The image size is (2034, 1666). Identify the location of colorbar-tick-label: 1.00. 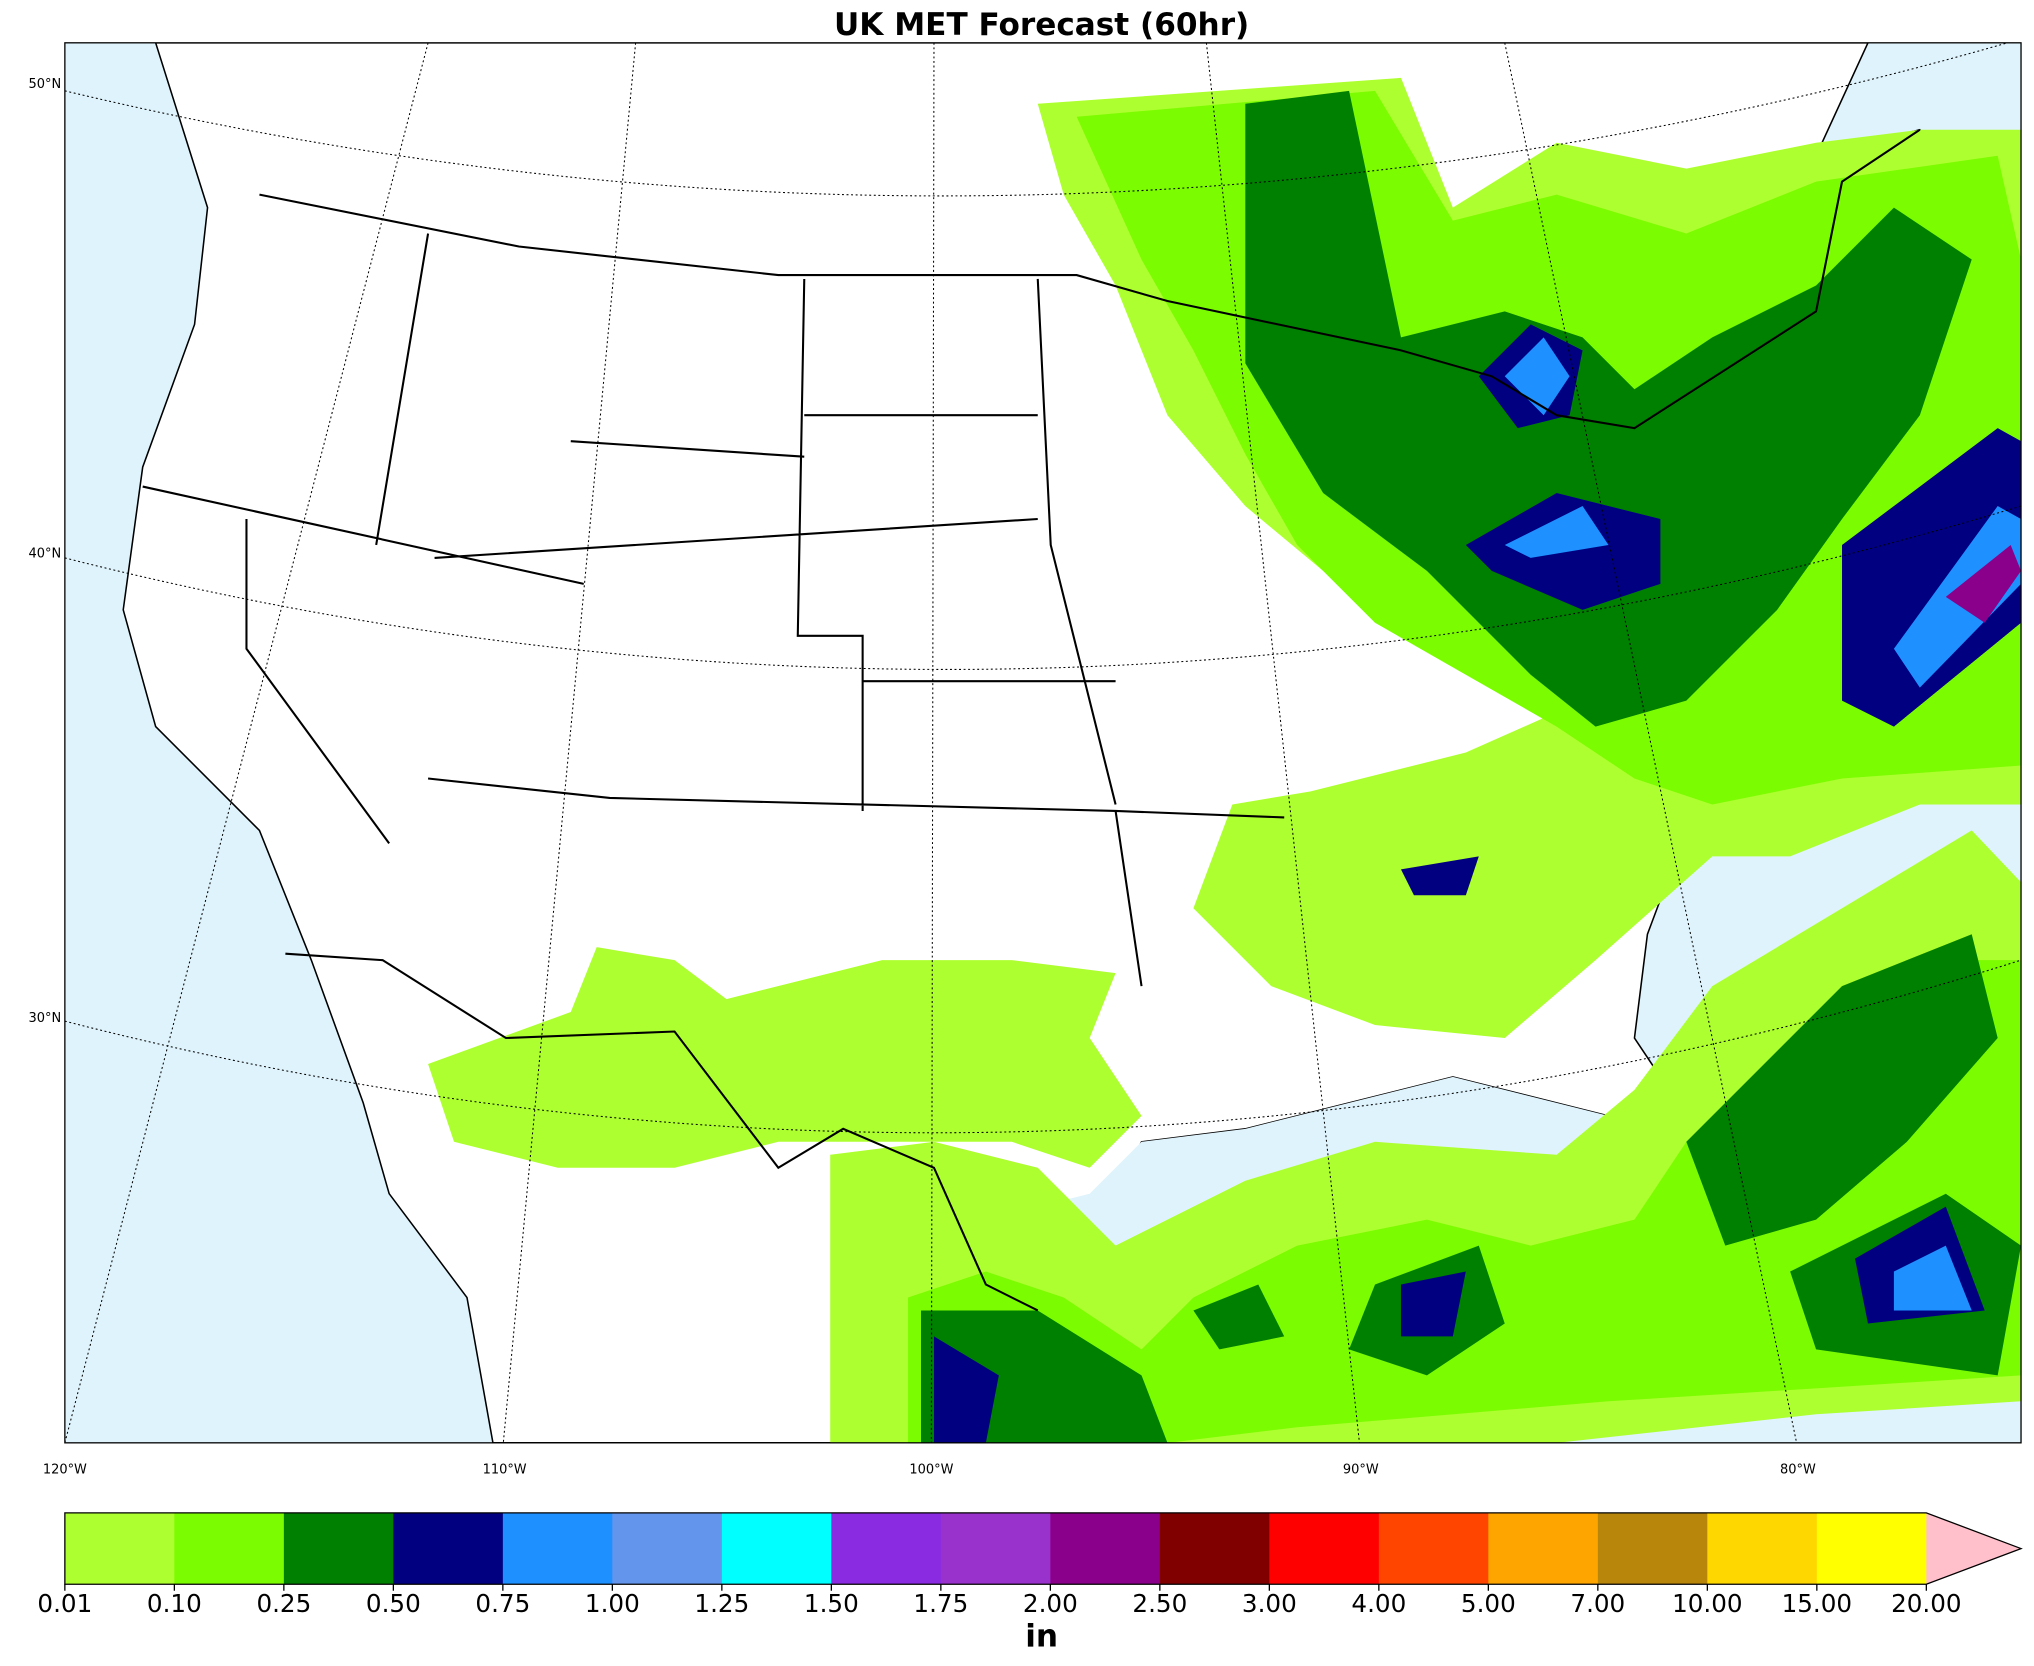
(612, 1603).